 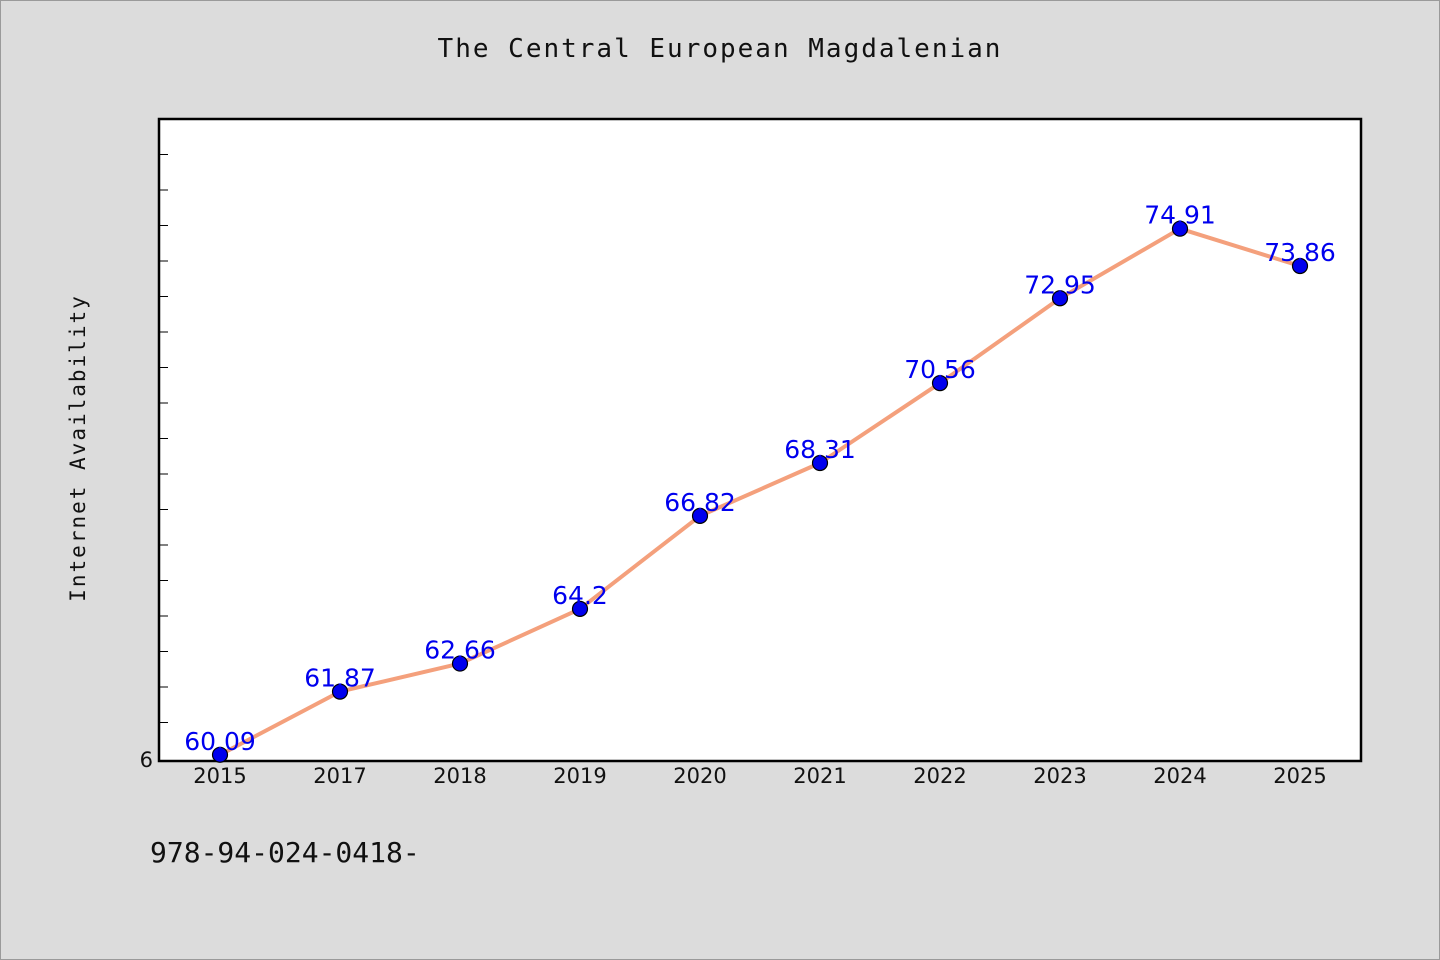 I want to click on x-tick-label: 2020, so click(x=699, y=776).